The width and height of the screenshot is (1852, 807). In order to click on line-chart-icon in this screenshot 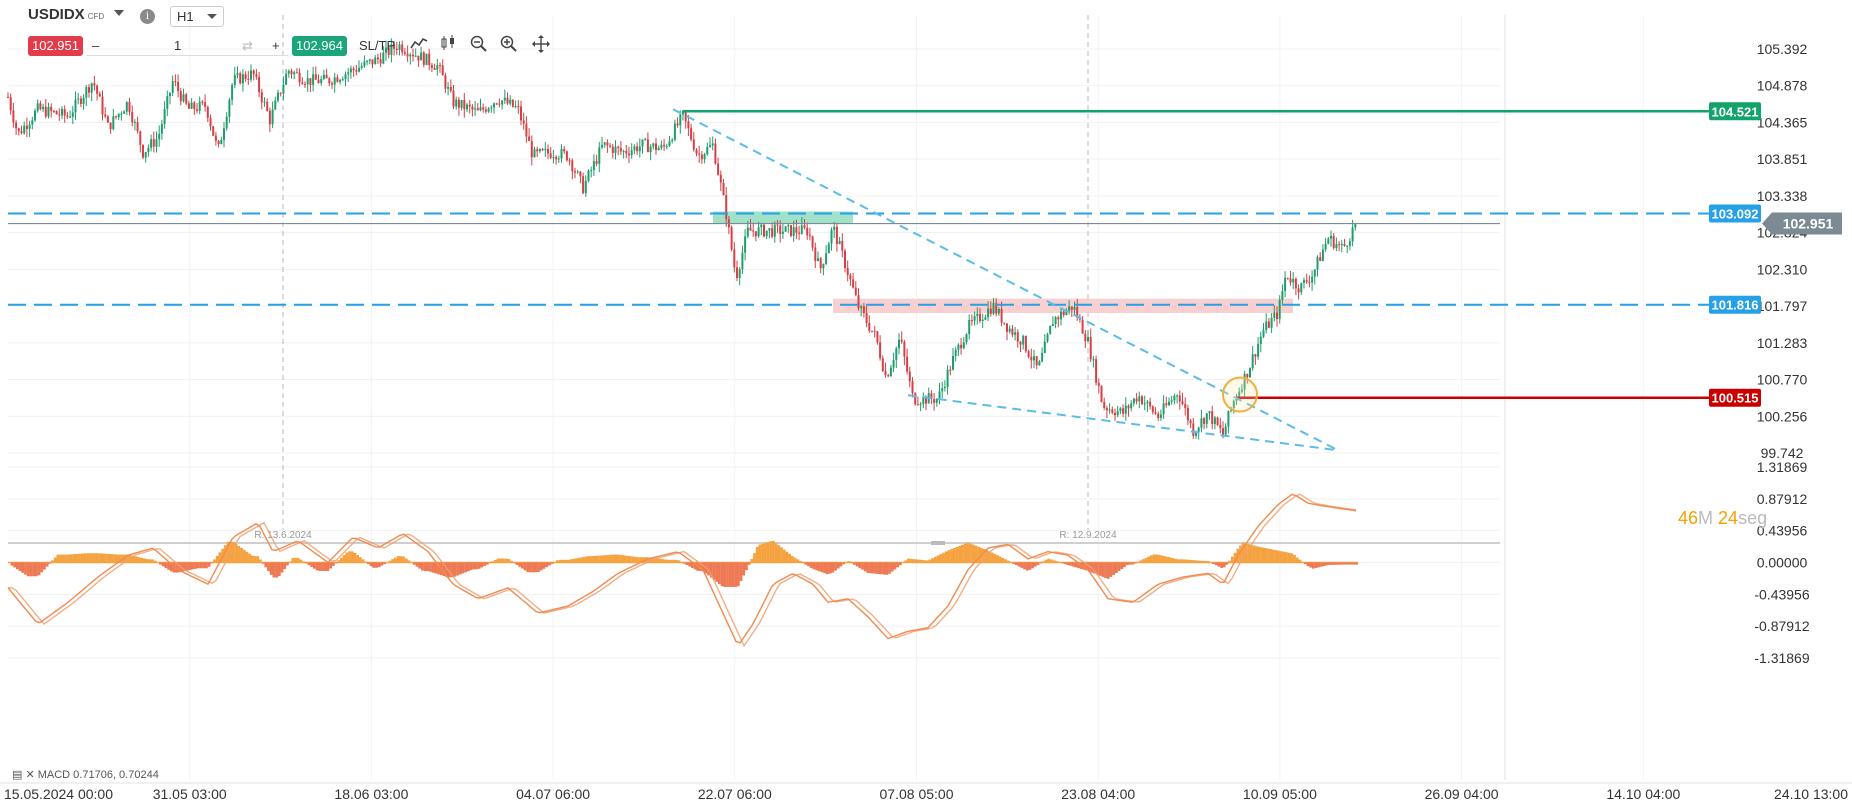, I will do `click(419, 46)`.